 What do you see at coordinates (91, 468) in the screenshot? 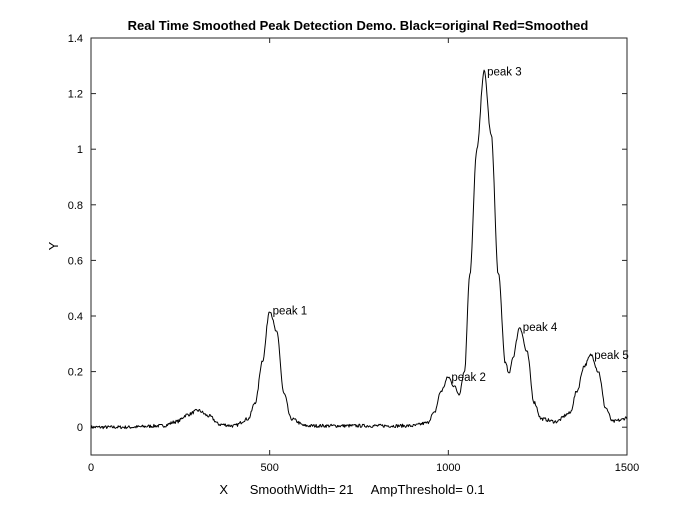
I see `x-tick-label: 0` at bounding box center [91, 468].